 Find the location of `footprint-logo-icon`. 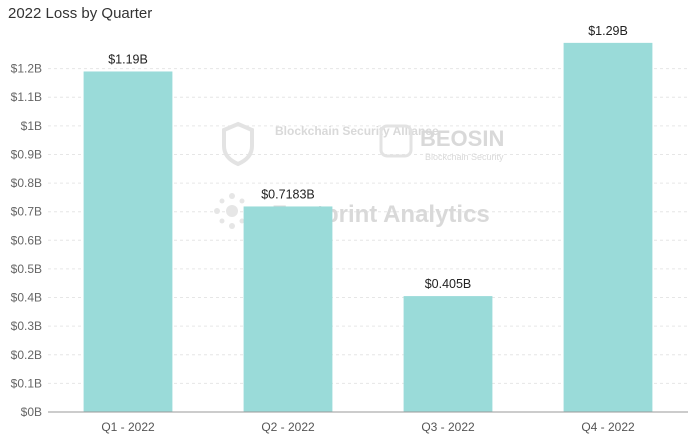

footprint-logo-icon is located at coordinates (232, 211).